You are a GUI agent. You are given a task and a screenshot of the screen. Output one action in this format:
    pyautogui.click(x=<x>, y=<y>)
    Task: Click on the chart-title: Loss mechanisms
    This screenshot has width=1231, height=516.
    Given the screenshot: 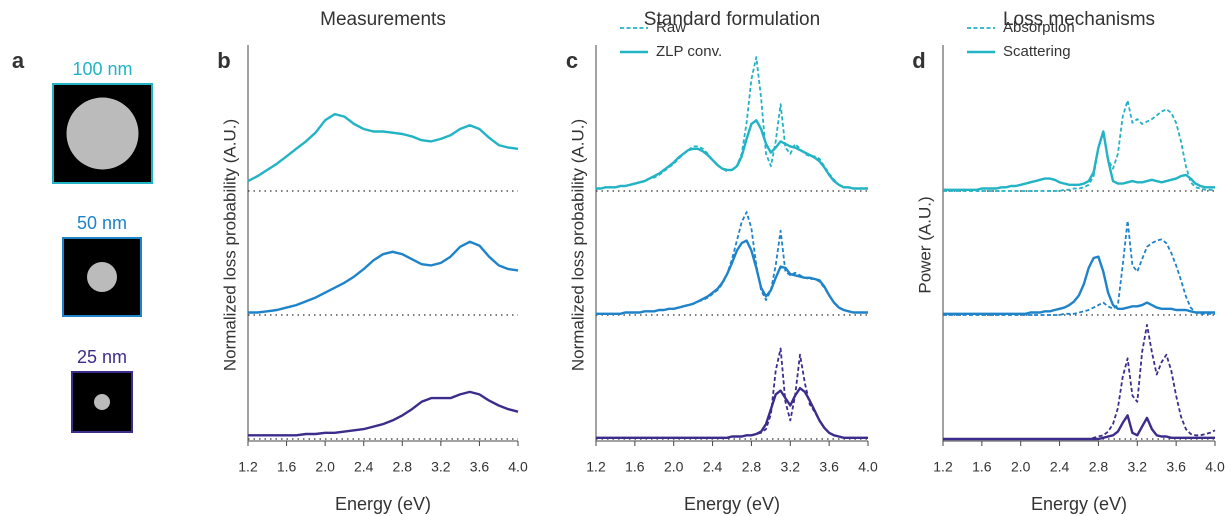 What is the action you would take?
    pyautogui.click(x=1079, y=19)
    